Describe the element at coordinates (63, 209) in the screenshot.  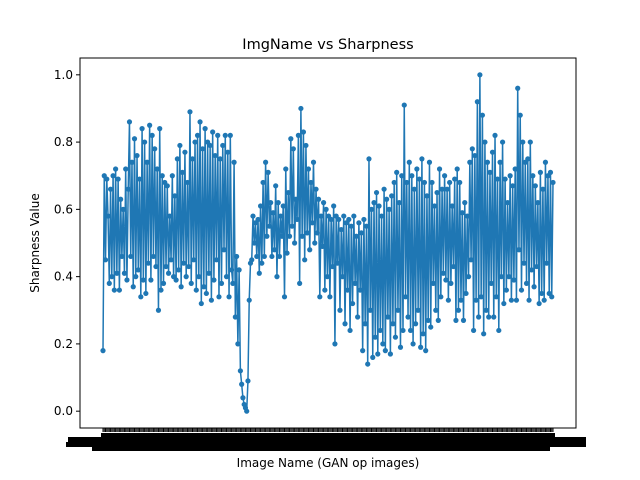
I see `y-tick-label: 0.6` at that location.